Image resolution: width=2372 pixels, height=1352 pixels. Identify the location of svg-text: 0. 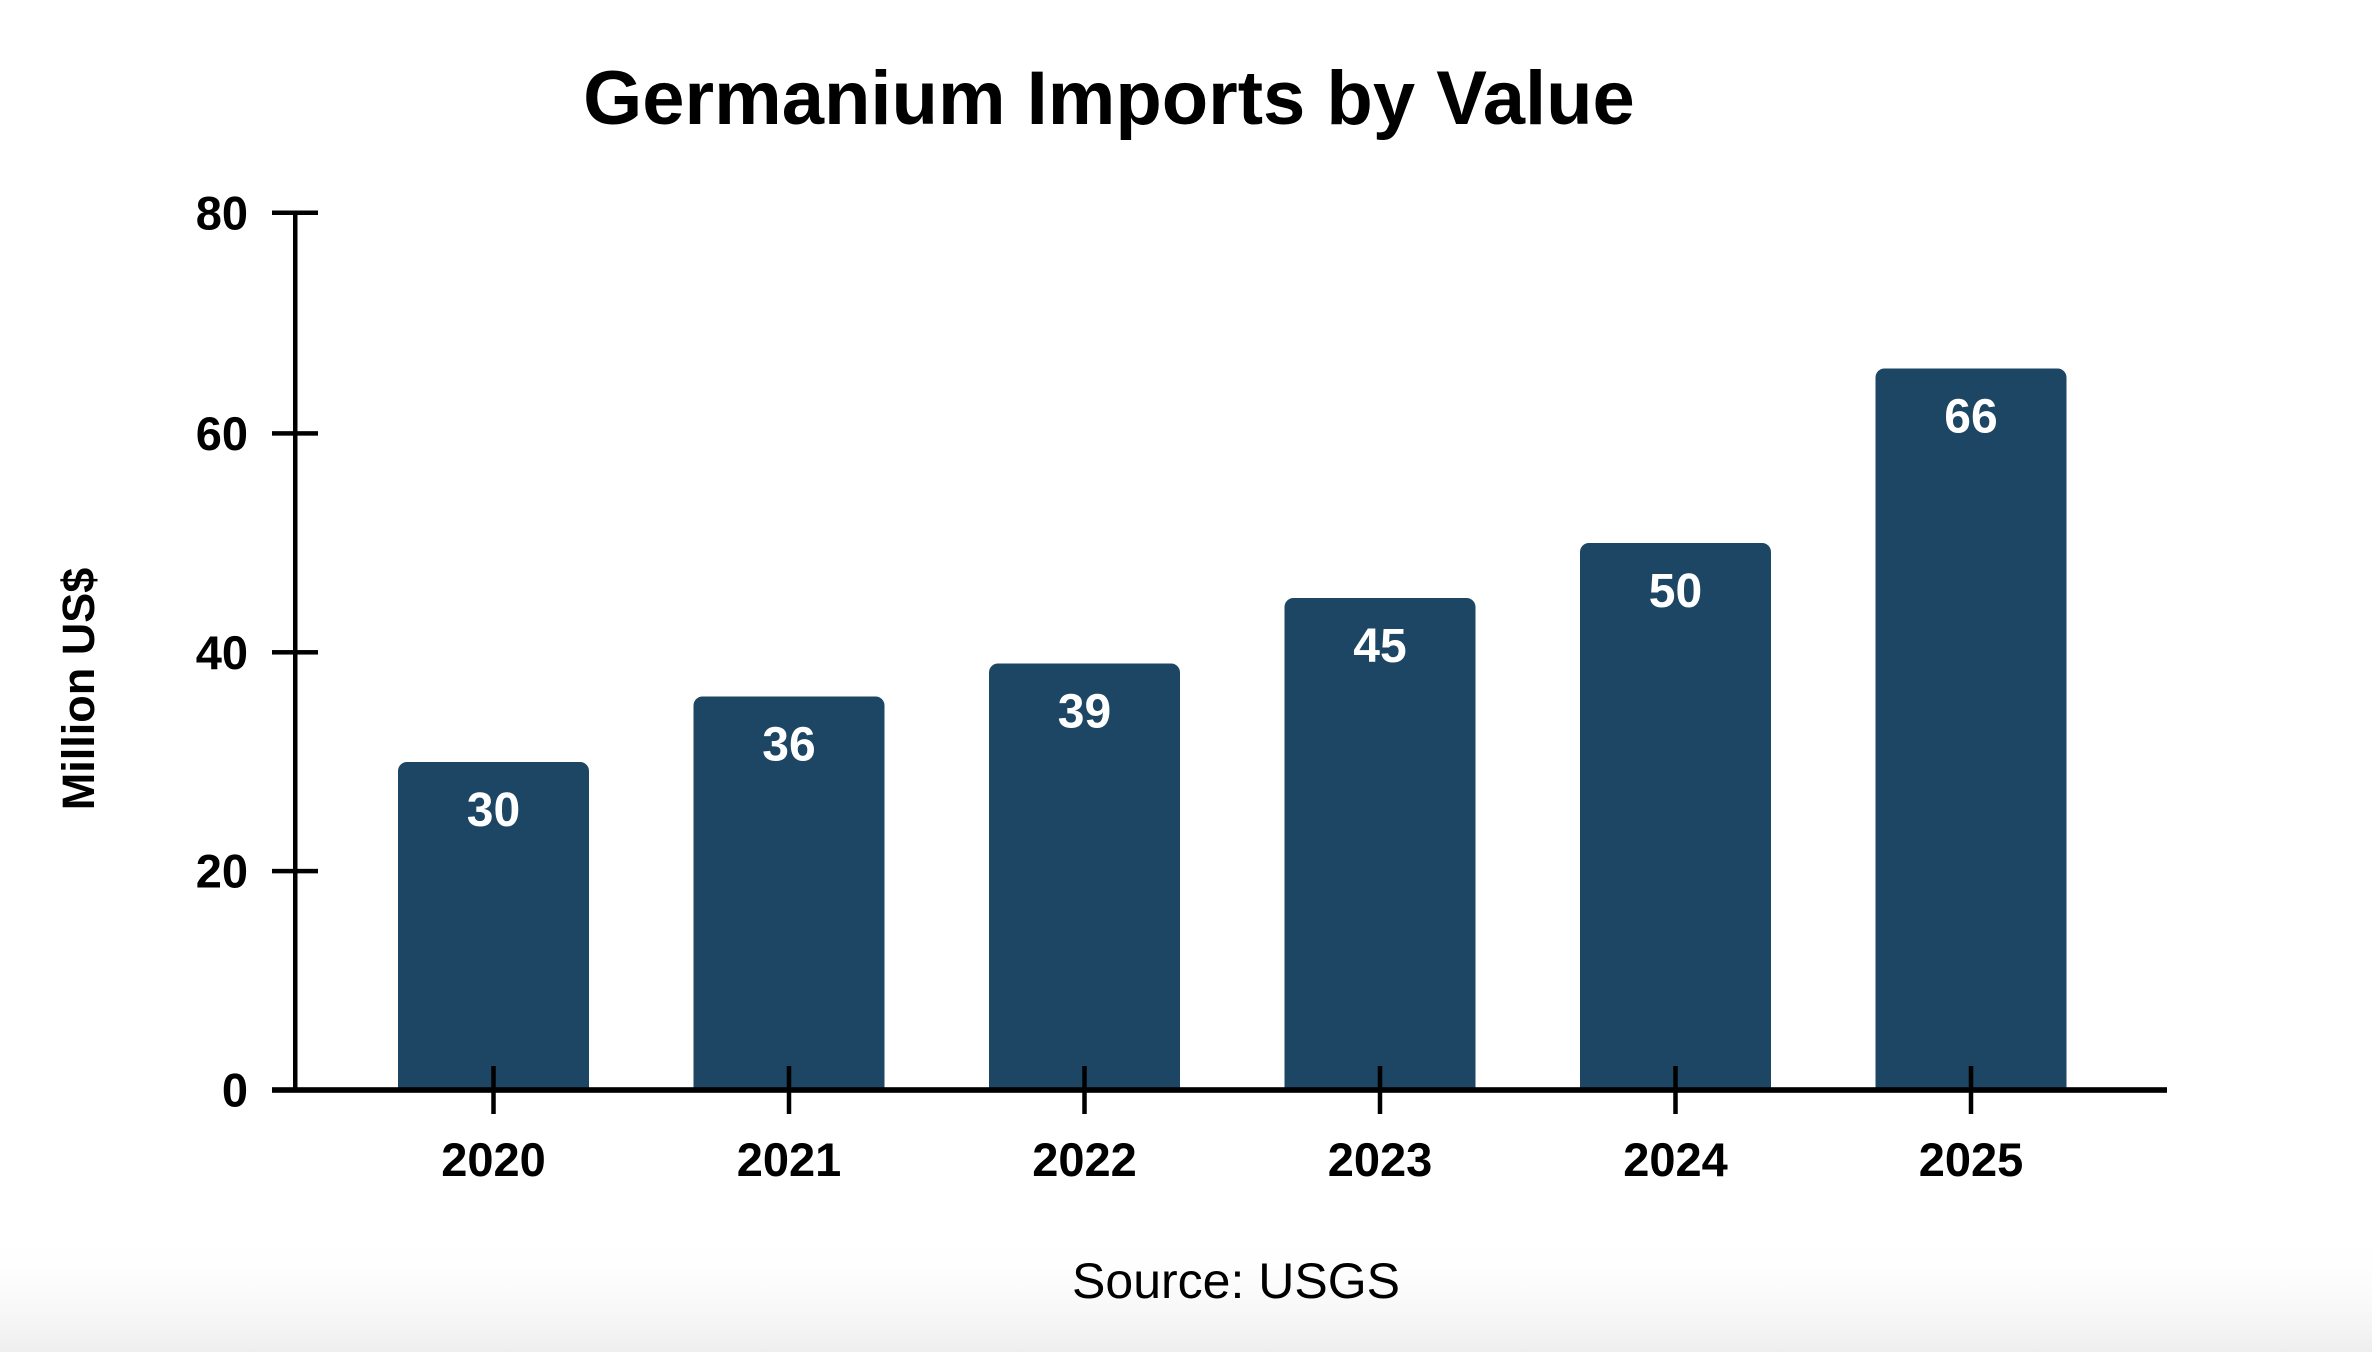
(235, 1090).